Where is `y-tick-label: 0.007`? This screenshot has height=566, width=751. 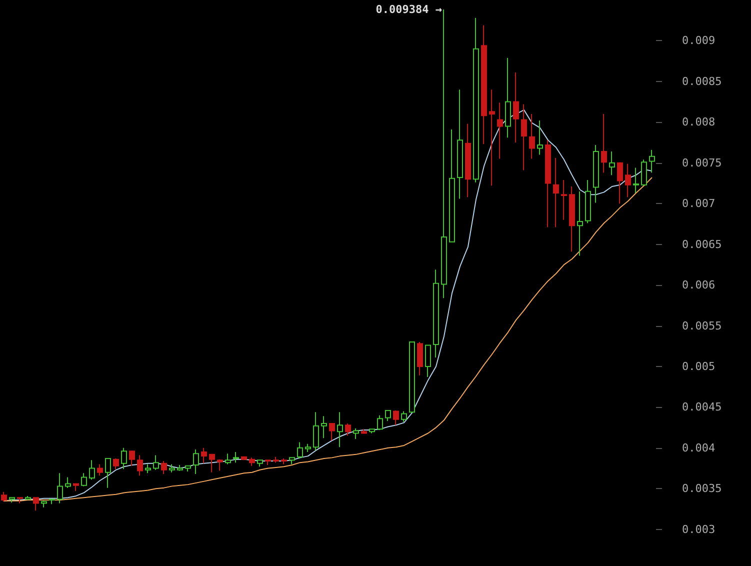
y-tick-label: 0.007 is located at coordinates (699, 203).